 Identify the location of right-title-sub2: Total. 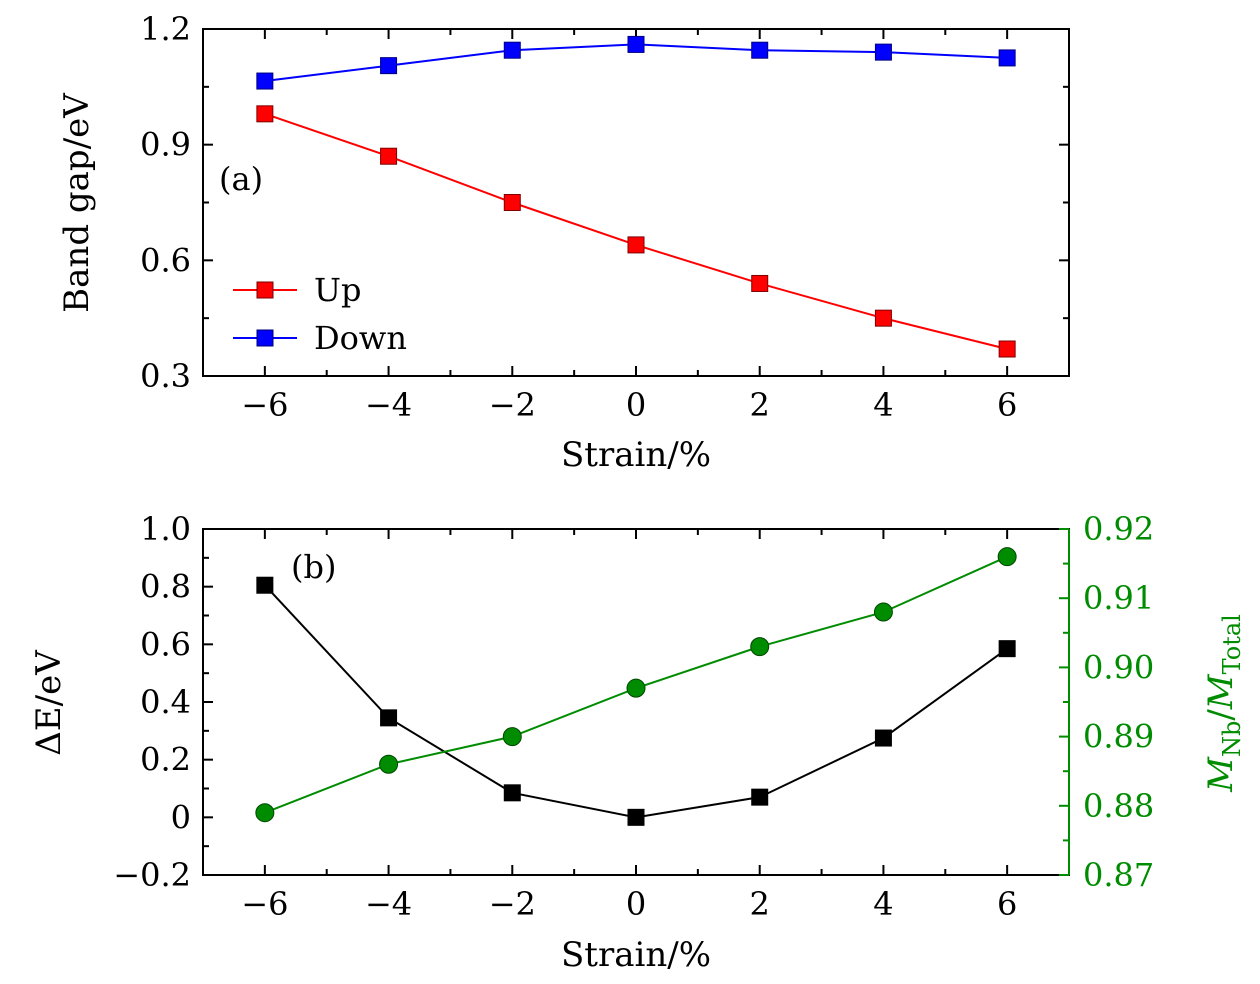
(1232, 644).